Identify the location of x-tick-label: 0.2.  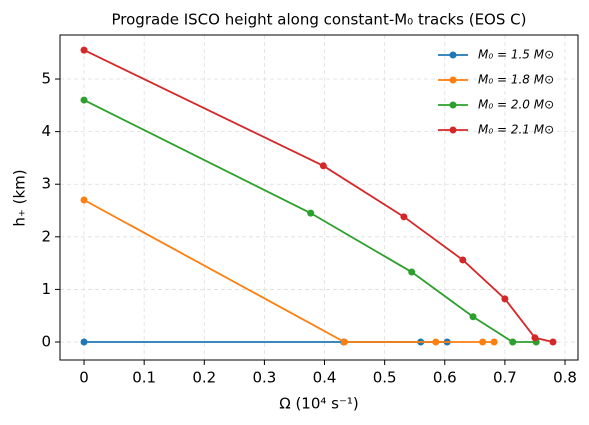
(204, 378).